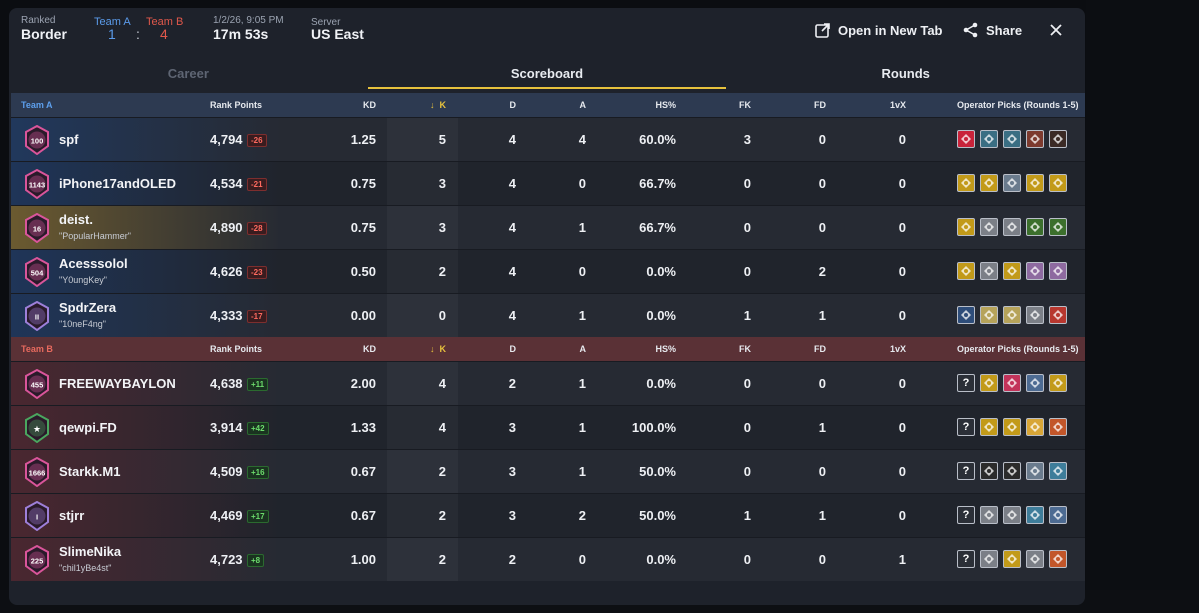 This screenshot has width=1199, height=613. What do you see at coordinates (93, 263) in the screenshot?
I see `player-name: Acesssolol` at bounding box center [93, 263].